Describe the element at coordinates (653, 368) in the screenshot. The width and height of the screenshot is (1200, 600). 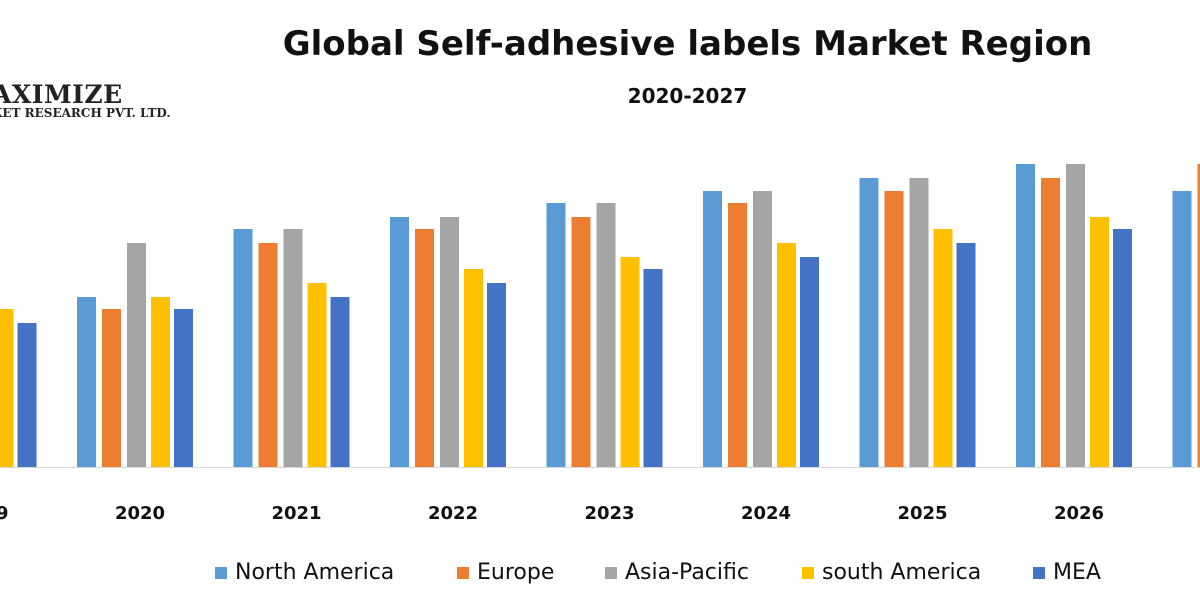
I see `bar-mea-2023` at that location.